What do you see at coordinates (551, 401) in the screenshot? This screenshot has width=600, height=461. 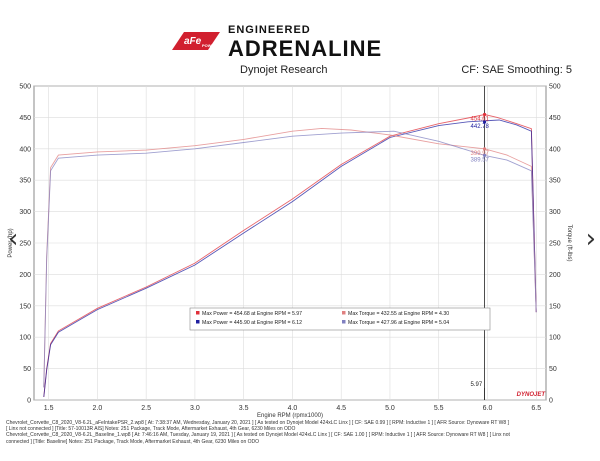 I see `y-tick-label-right: 0` at bounding box center [551, 401].